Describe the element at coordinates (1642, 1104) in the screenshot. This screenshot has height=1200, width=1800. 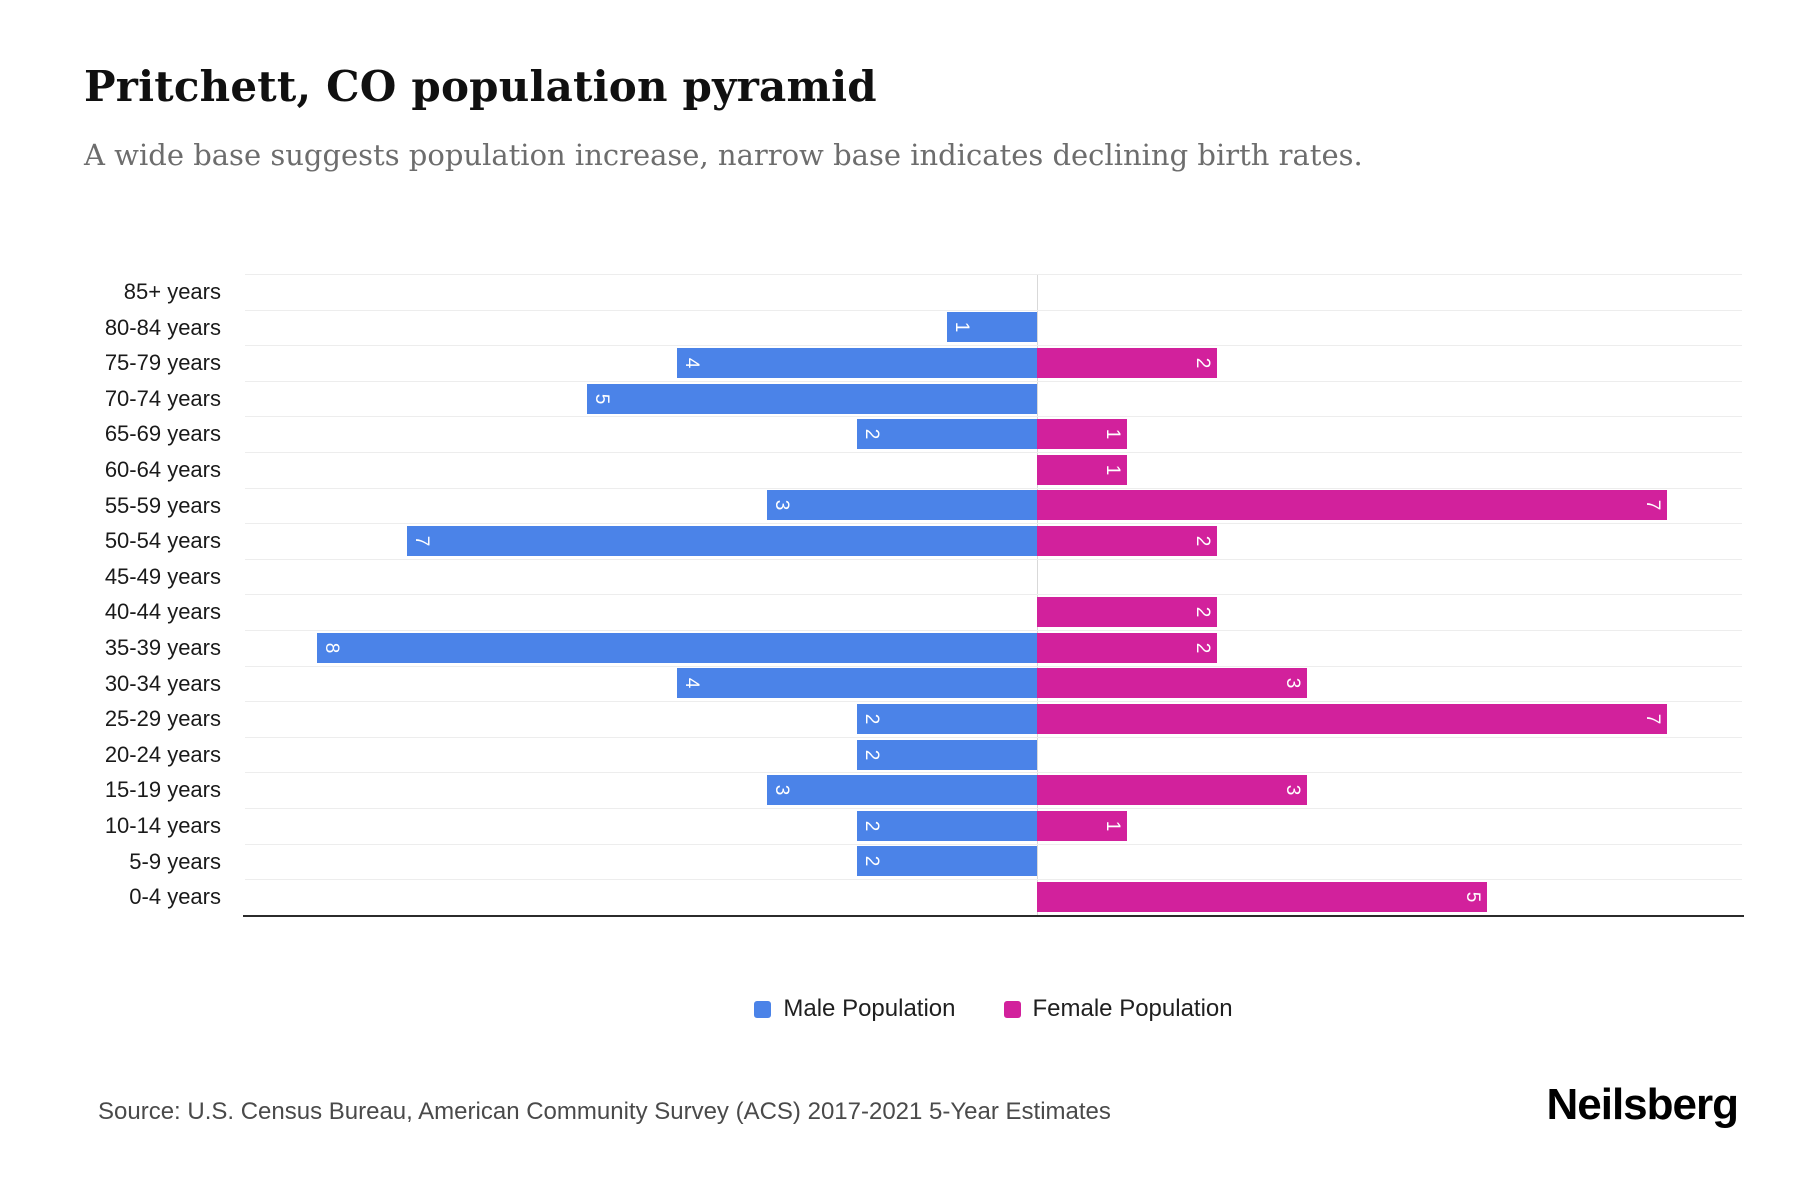
I see `brand-logo: Neilsberg` at that location.